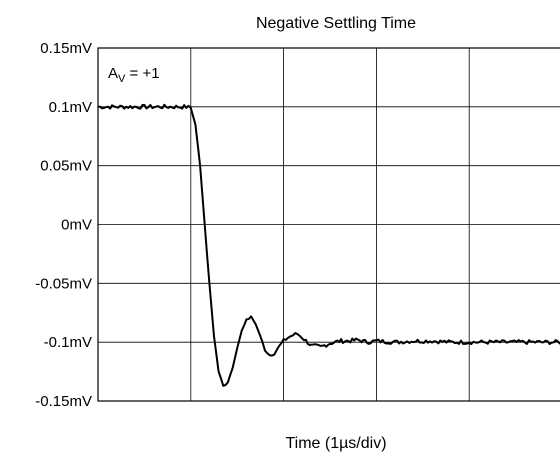 The width and height of the screenshot is (560, 460). I want to click on y-tick-label: -0.1mV, so click(68, 342).